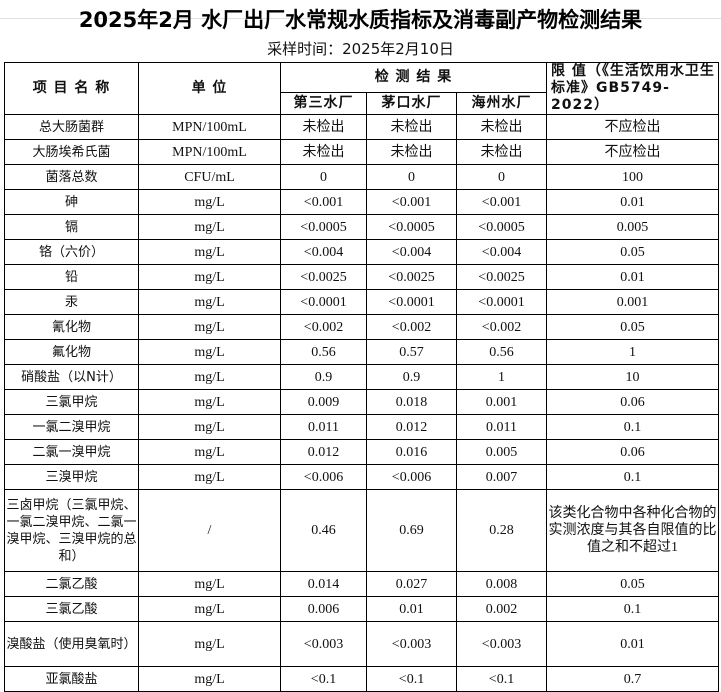 Image resolution: width=721 pixels, height=692 pixels. What do you see at coordinates (411, 327) in the screenshot?
I see `value: <0.002` at bounding box center [411, 327].